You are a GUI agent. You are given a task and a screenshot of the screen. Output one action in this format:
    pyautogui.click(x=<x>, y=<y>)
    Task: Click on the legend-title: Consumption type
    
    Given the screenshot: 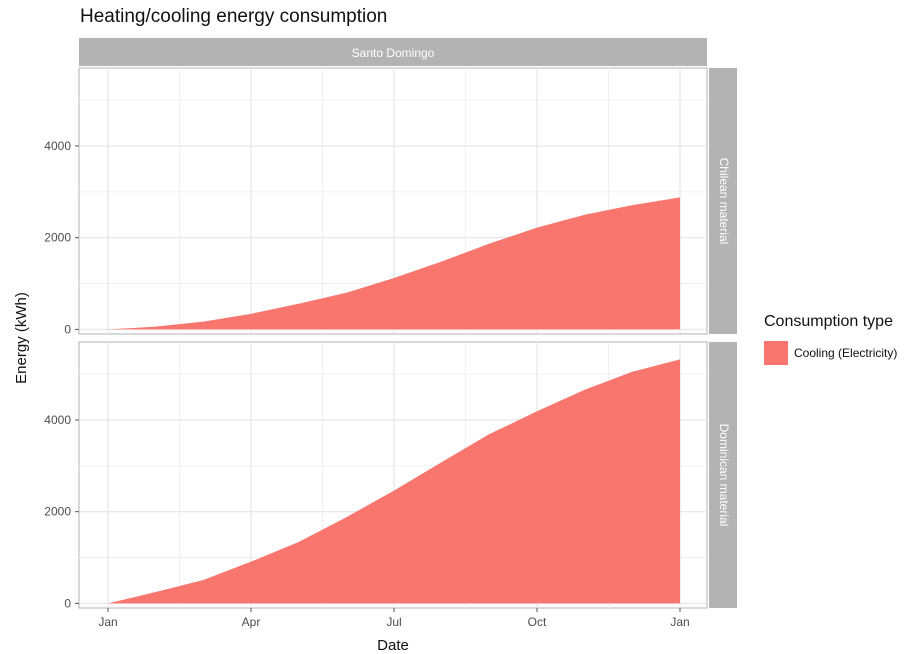 What is the action you would take?
    pyautogui.click(x=828, y=321)
    